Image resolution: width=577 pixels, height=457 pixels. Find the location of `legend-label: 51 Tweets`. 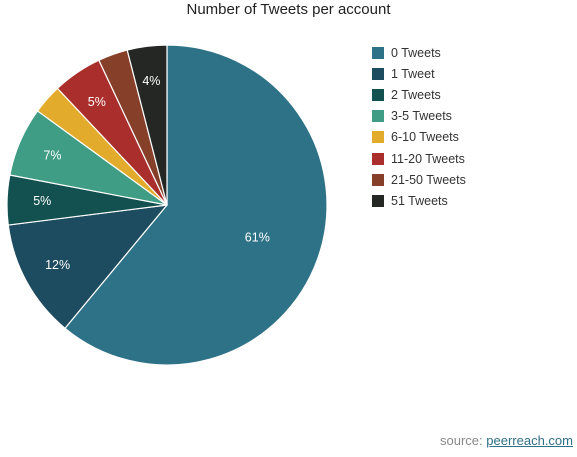

legend-label: 51 Tweets is located at coordinates (419, 200).